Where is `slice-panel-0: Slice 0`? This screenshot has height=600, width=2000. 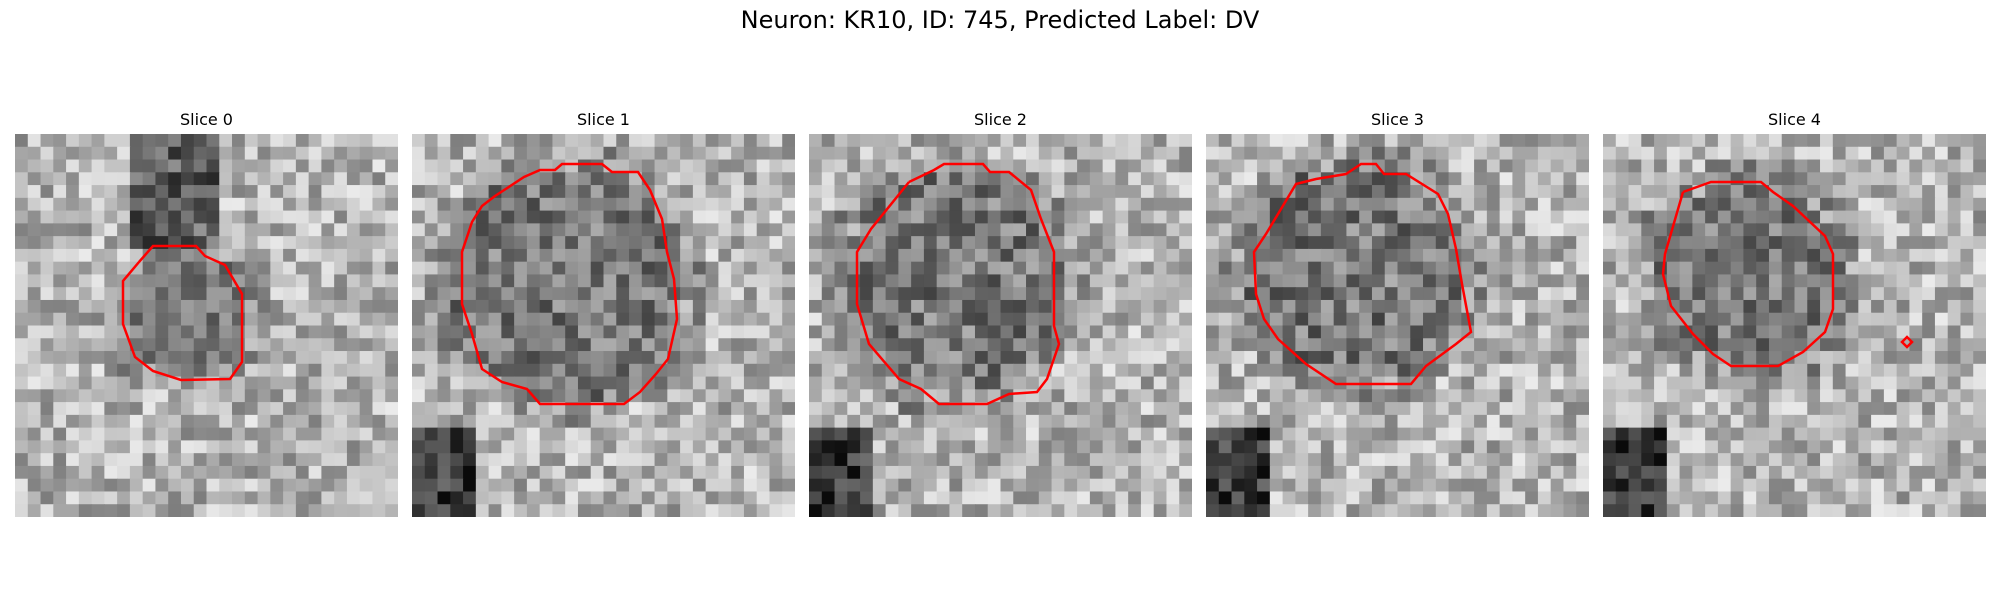
slice-panel-0: Slice 0 is located at coordinates (206, 312).